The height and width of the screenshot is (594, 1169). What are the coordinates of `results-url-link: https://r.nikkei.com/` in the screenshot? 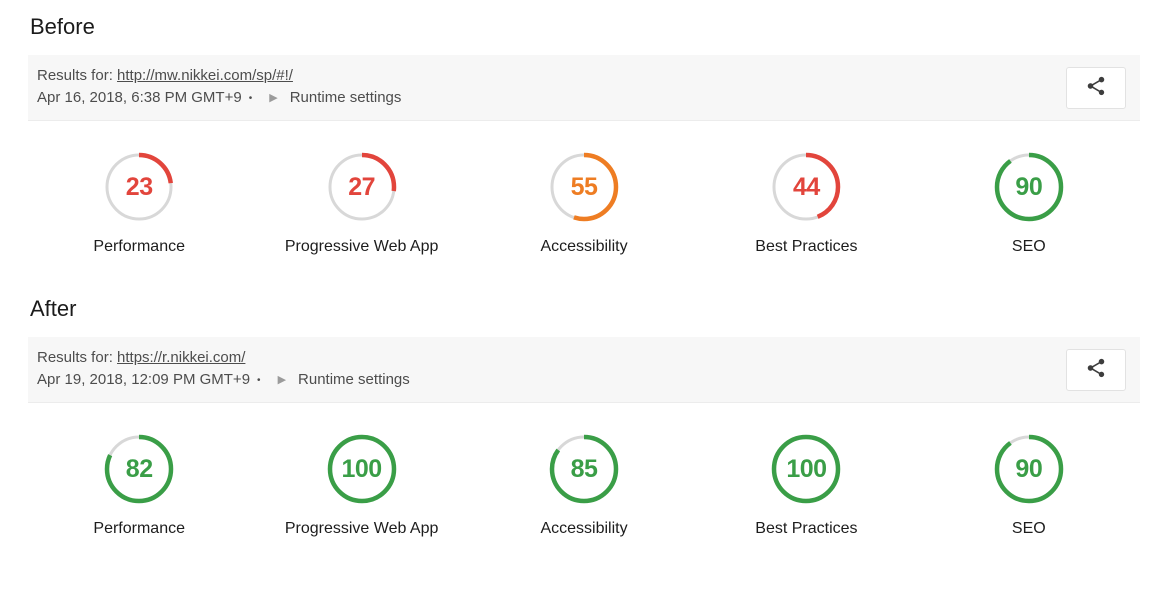 It's located at (181, 357).